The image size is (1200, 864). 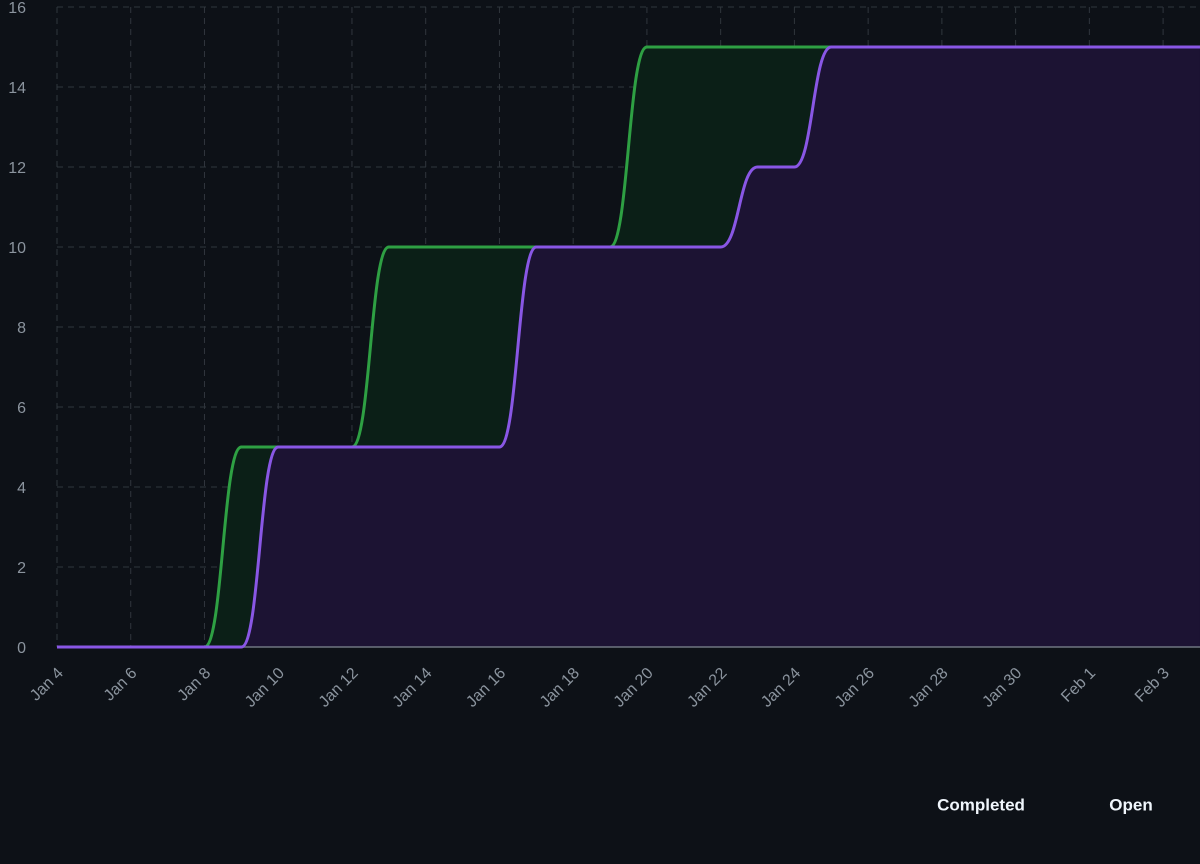 What do you see at coordinates (21, 648) in the screenshot?
I see `y-tick-label: 0` at bounding box center [21, 648].